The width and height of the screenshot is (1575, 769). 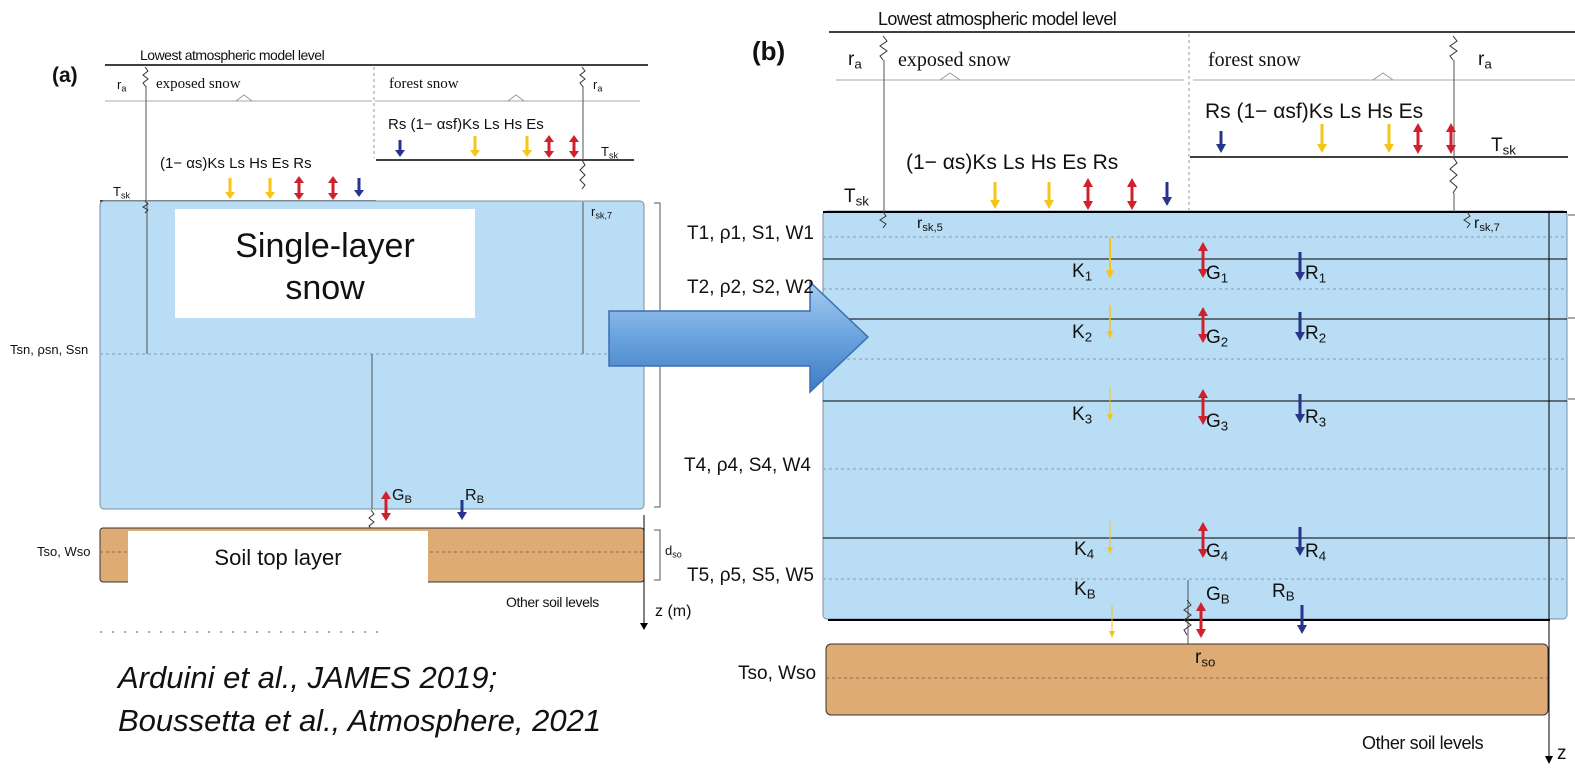 I want to click on soil-top-layer-label: Soil top layer, so click(x=278, y=557).